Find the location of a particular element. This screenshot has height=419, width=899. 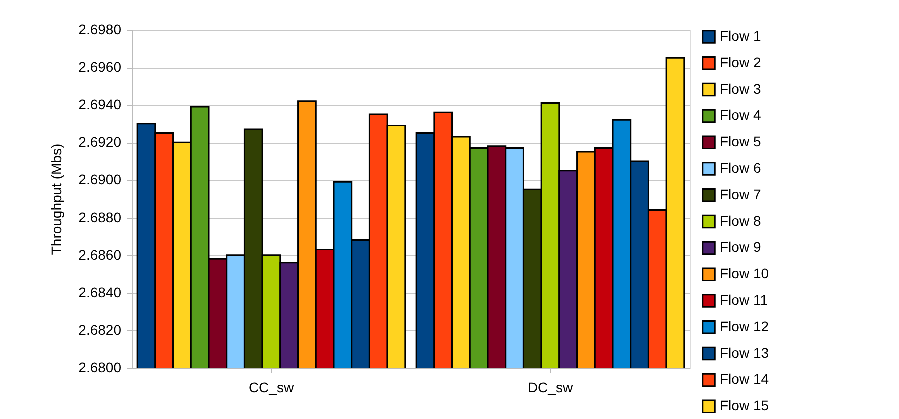

legend-label: Flow 10 is located at coordinates (745, 274).